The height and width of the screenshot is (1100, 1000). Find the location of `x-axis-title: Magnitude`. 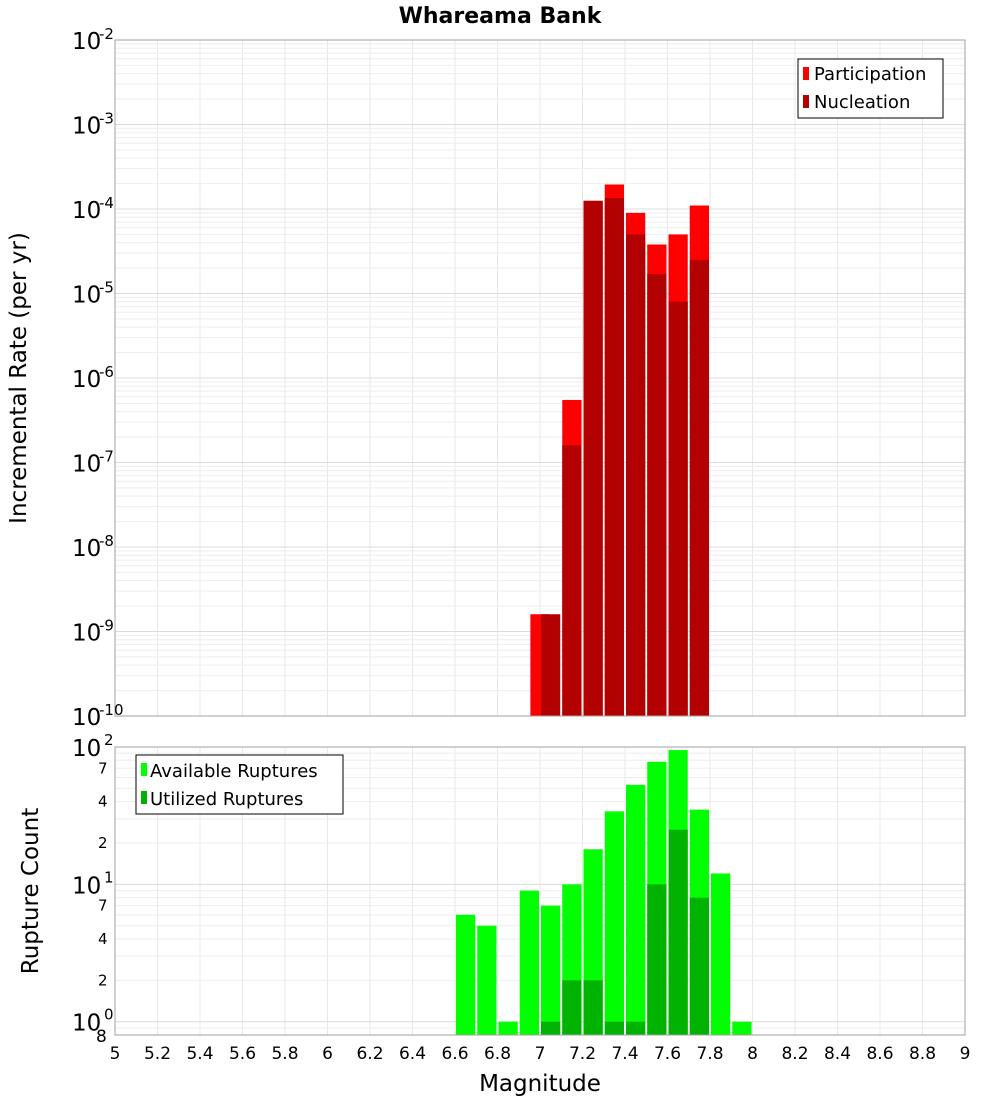

x-axis-title: Magnitude is located at coordinates (540, 1084).